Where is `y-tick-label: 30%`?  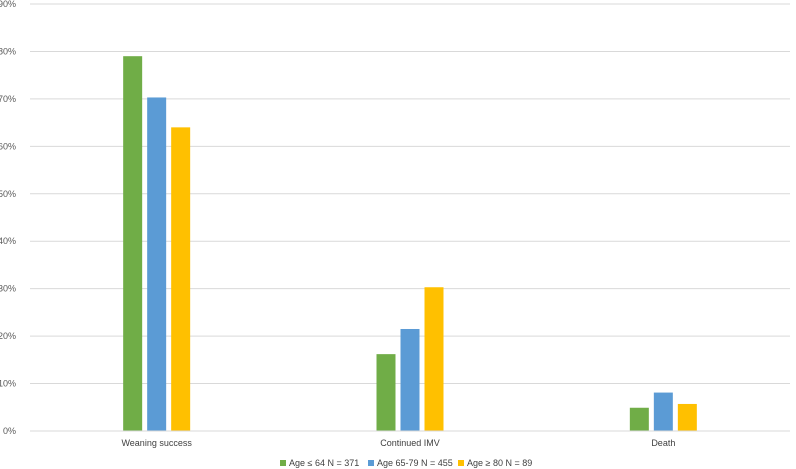
y-tick-label: 30% is located at coordinates (8, 289).